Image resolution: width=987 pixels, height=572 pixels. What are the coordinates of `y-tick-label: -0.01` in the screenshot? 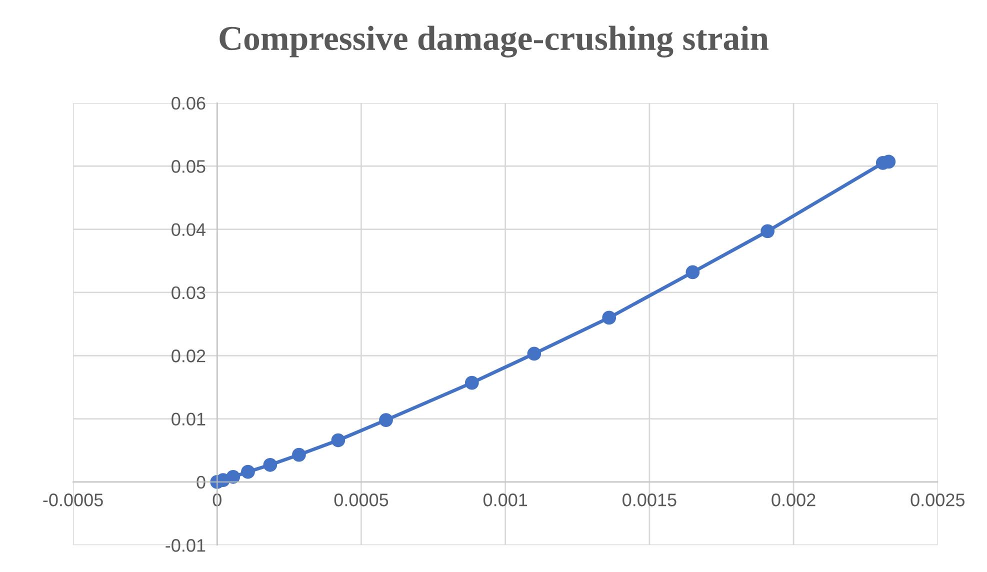 It's located at (186, 545).